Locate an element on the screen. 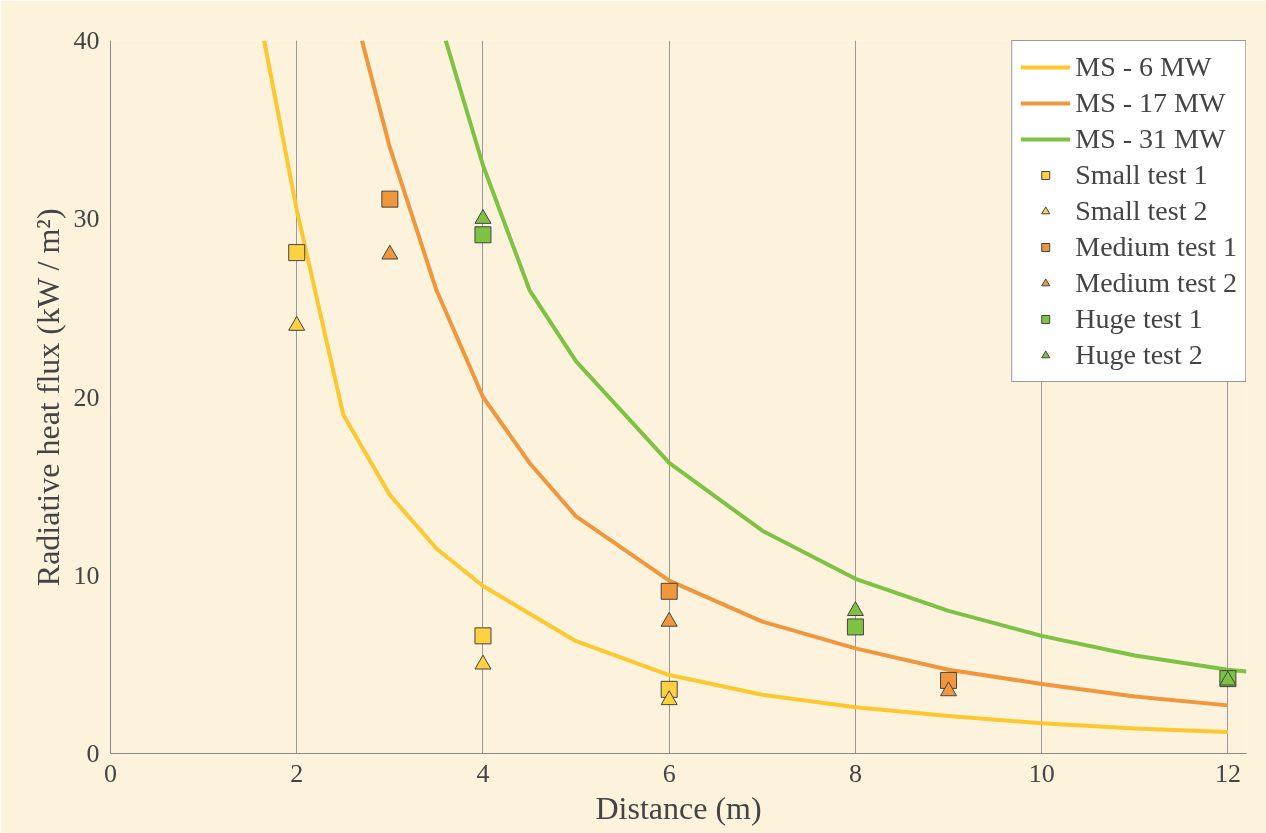 The width and height of the screenshot is (1266, 833). x-axis-title: Distance (m) is located at coordinates (678, 807).